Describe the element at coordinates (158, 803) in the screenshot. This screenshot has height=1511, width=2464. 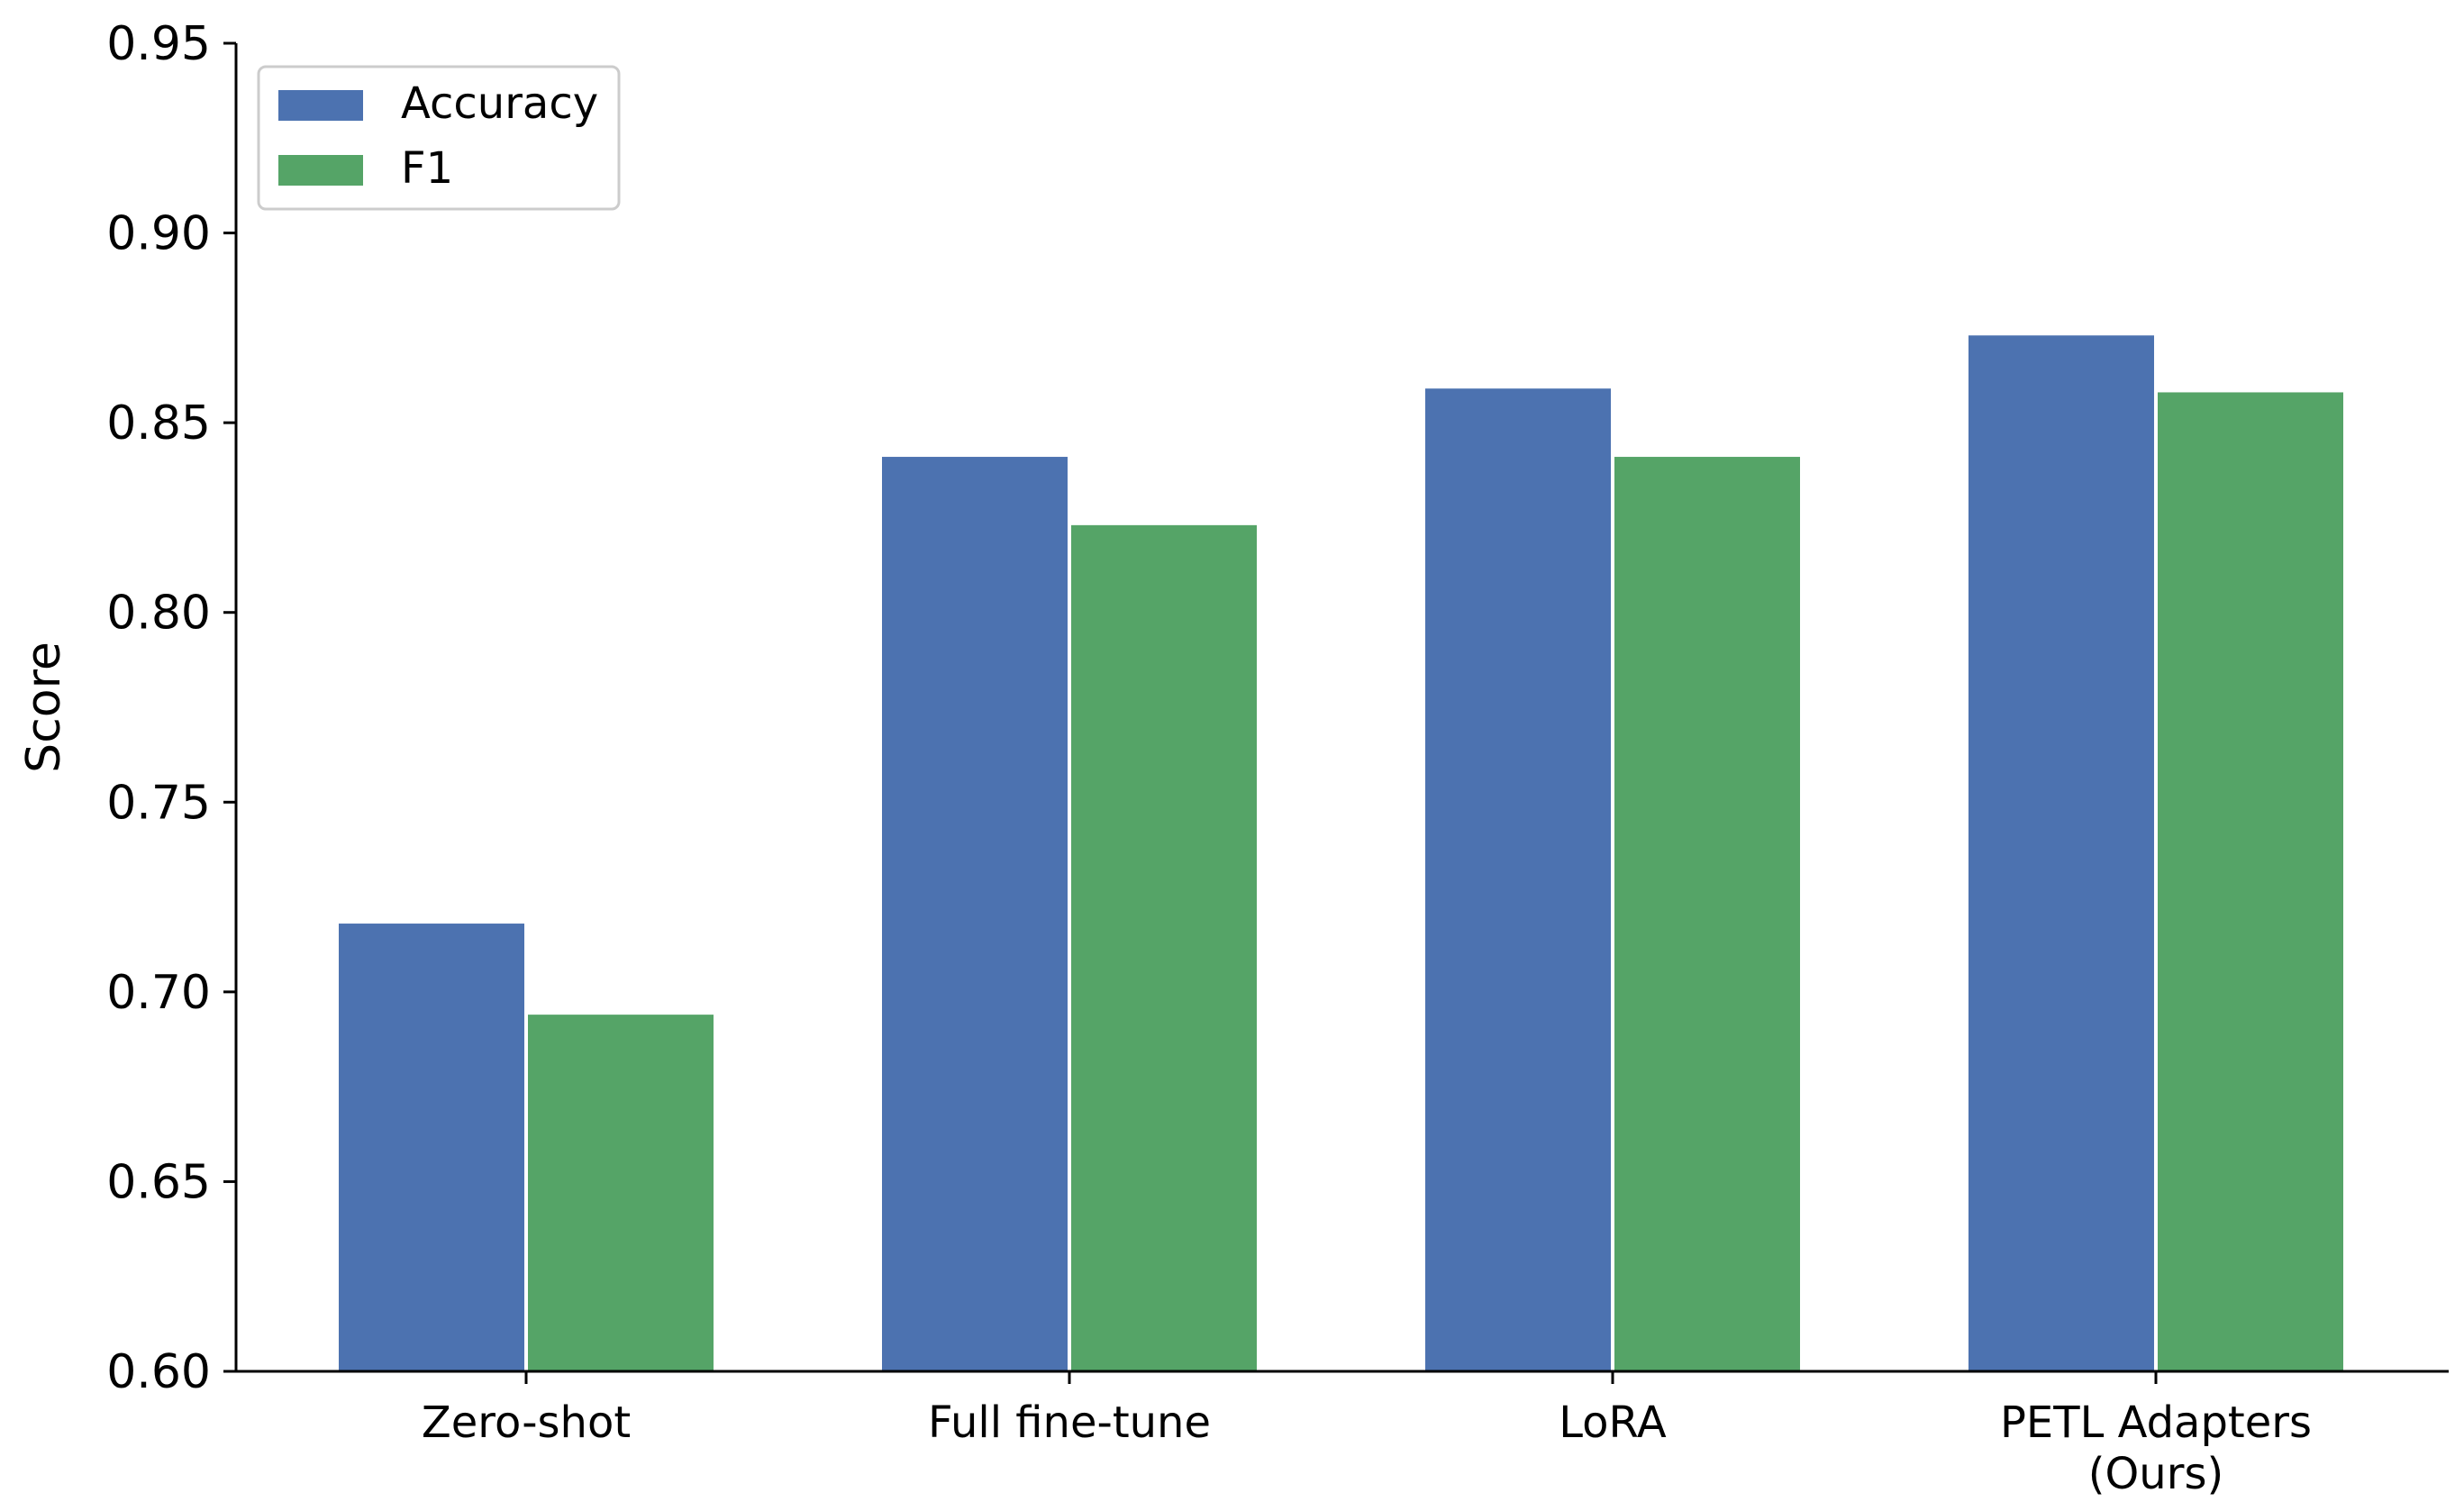
I see `y-tick-label: 0.75` at that location.